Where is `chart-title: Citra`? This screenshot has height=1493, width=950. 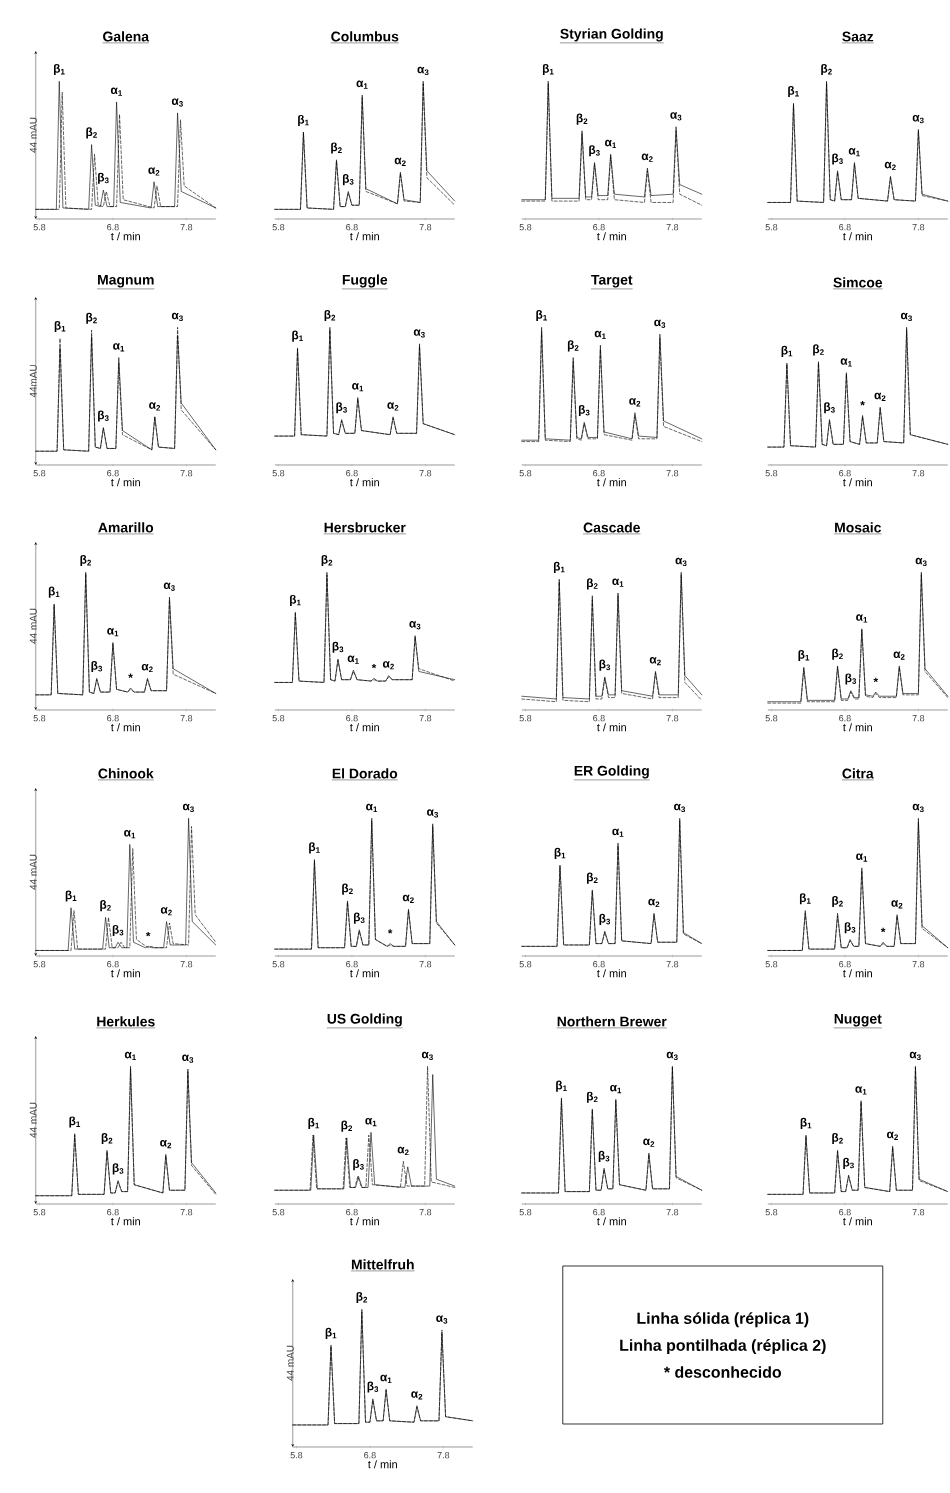 chart-title: Citra is located at coordinates (858, 773).